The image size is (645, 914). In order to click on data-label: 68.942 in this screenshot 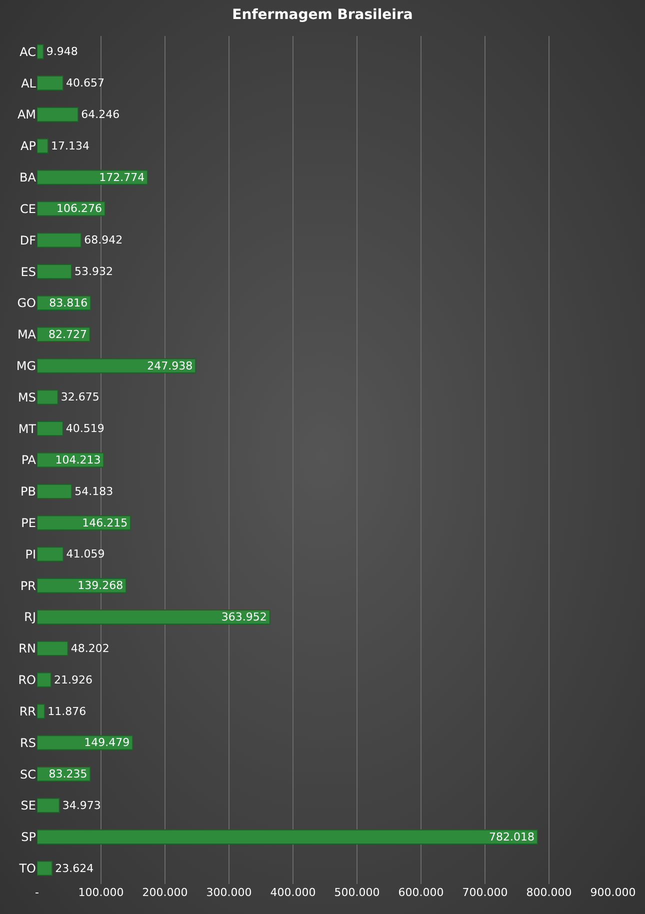, I will do `click(103, 240)`.